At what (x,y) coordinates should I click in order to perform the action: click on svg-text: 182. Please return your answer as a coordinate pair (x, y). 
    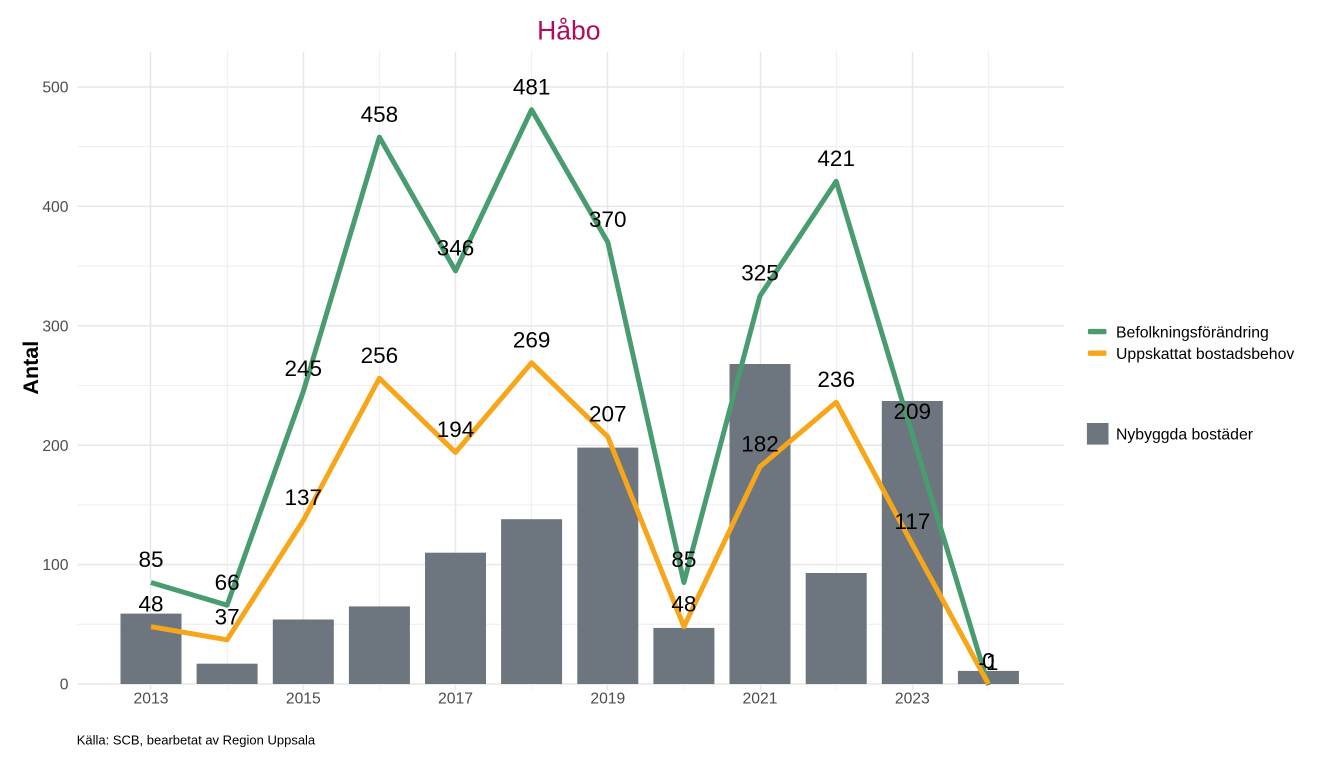
    Looking at the image, I should click on (760, 443).